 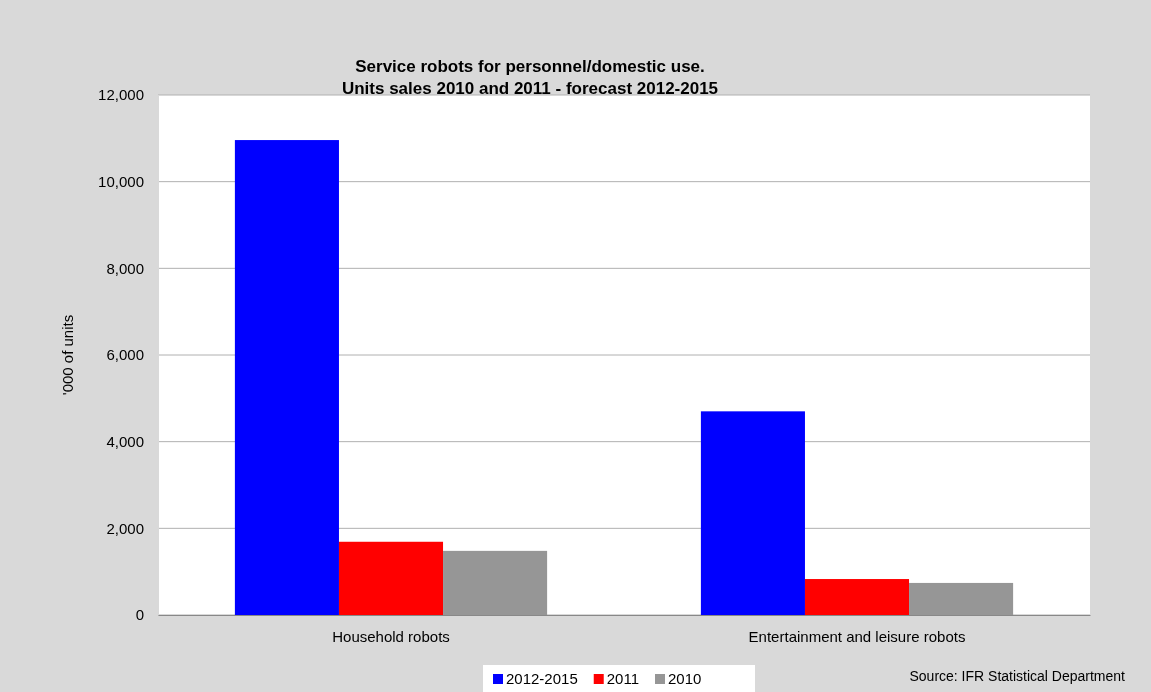 I want to click on chart-title: Service robots for personnel/domestic use. Units sales 2010 and 2011 - forecast 2012-2015, so click(x=530, y=77).